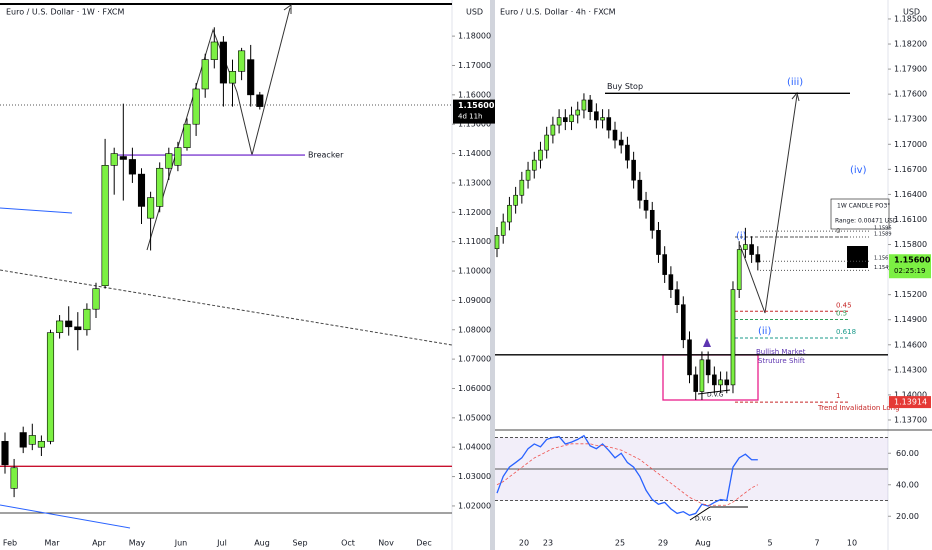  I want to click on po3-level-label: 1.1589, so click(883, 235).